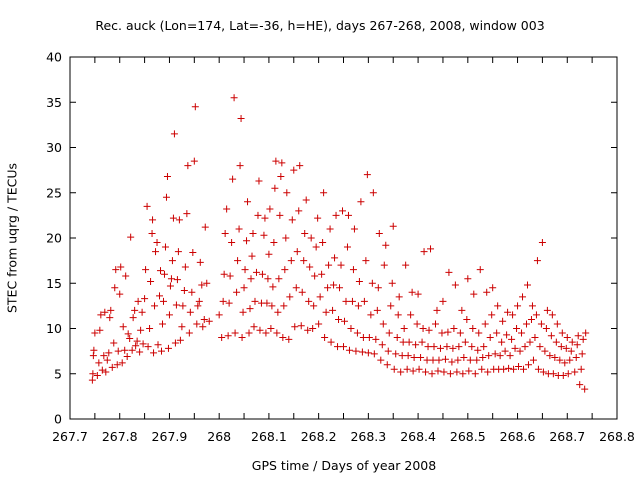 The image size is (640, 480). I want to click on x-tick-label: 267.7, so click(70, 436).